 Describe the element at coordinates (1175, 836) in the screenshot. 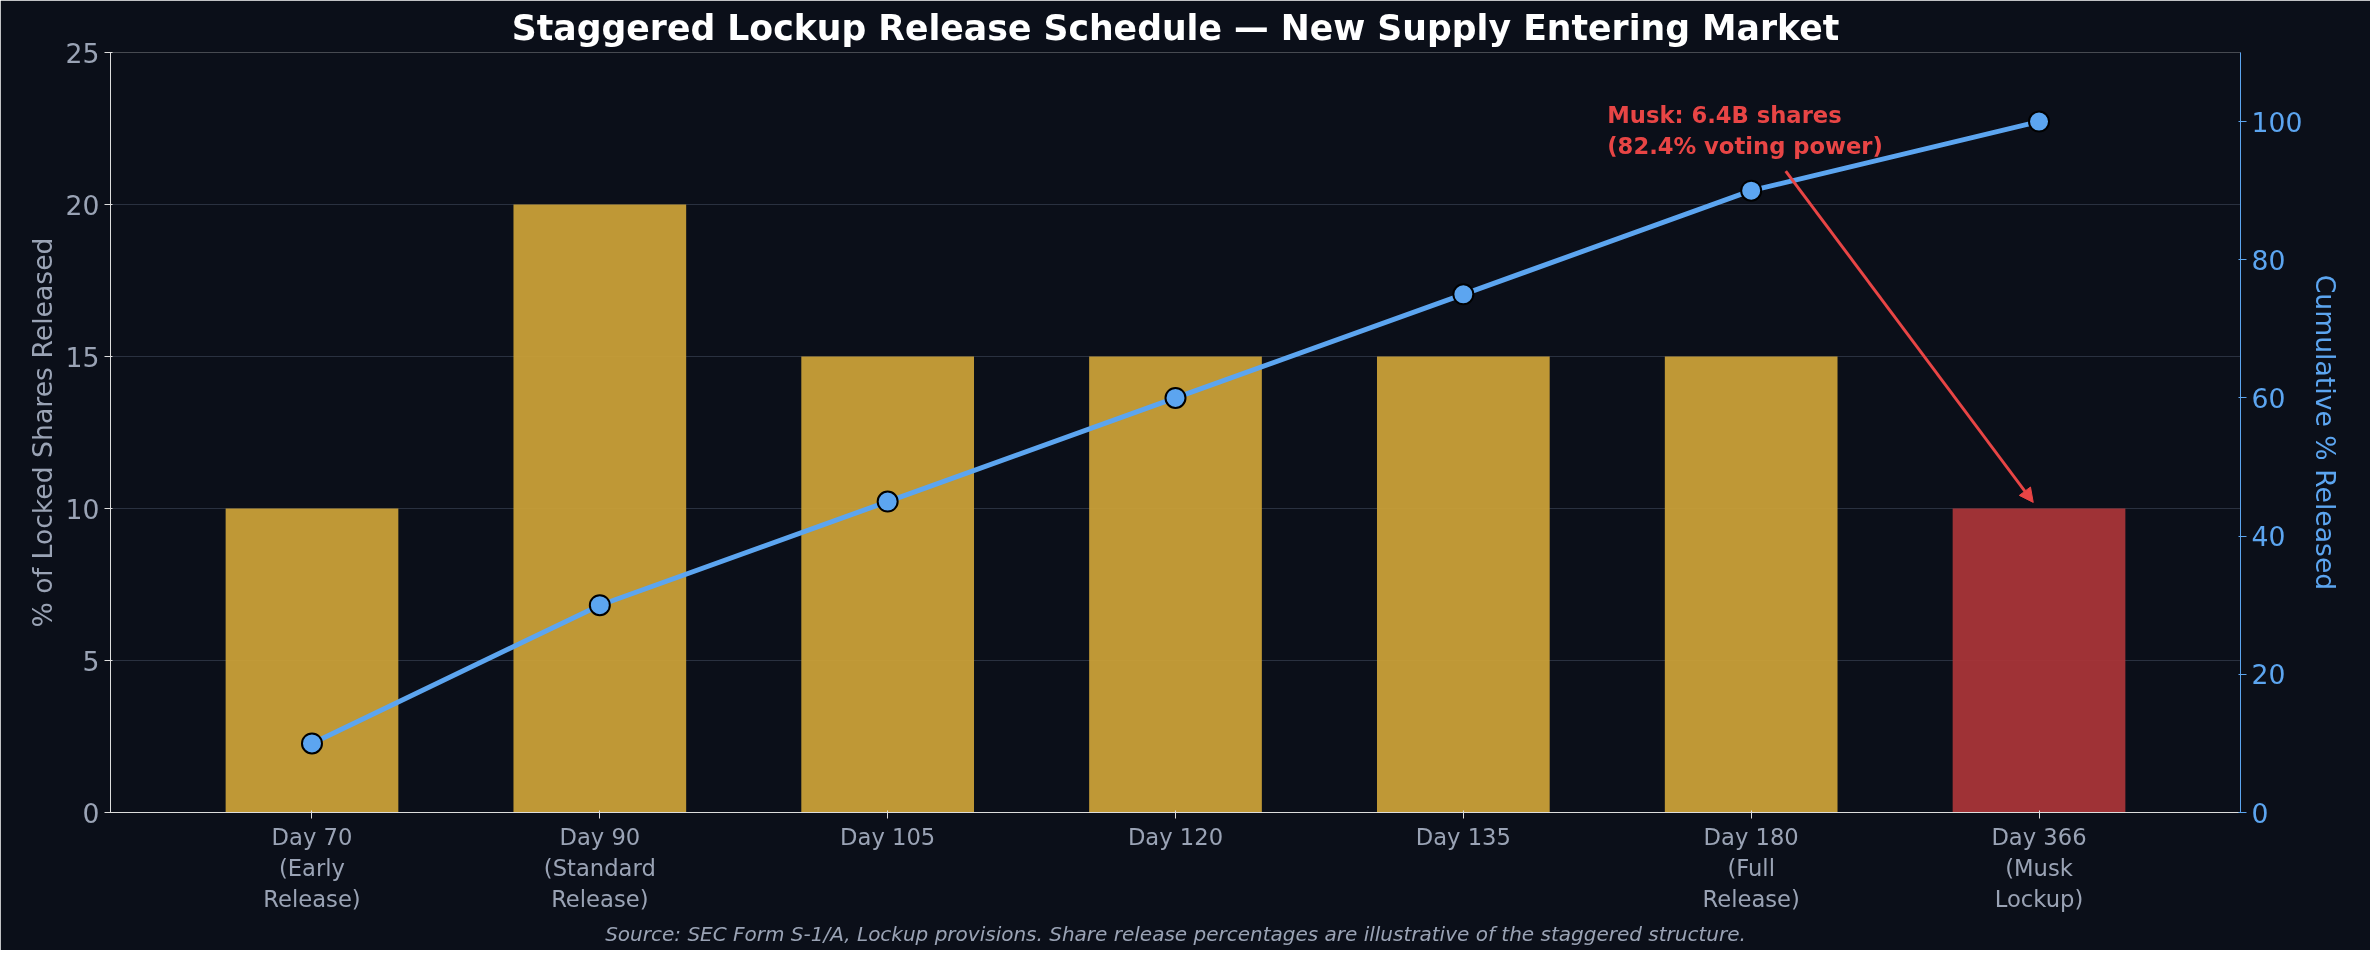

I see `x-tick-label: Day 120` at that location.